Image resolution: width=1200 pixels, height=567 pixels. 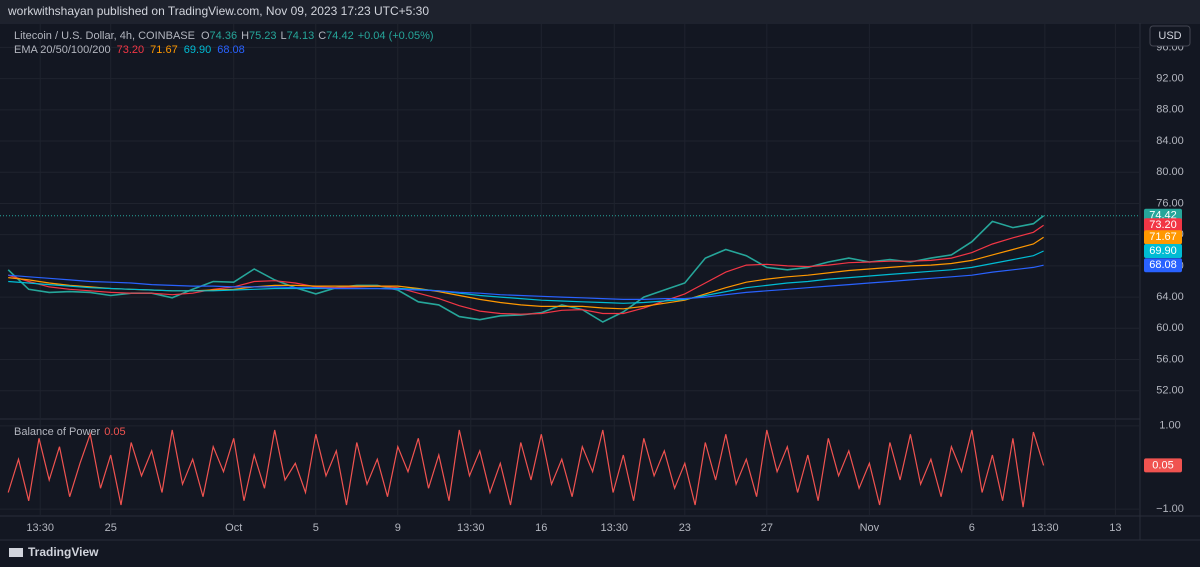 What do you see at coordinates (870, 528) in the screenshot?
I see `x-tick-label: Nov` at bounding box center [870, 528].